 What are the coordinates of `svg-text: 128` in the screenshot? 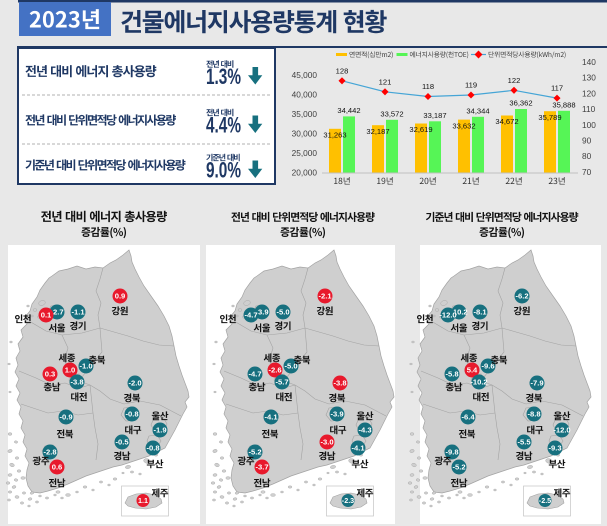 It's located at (342, 70).